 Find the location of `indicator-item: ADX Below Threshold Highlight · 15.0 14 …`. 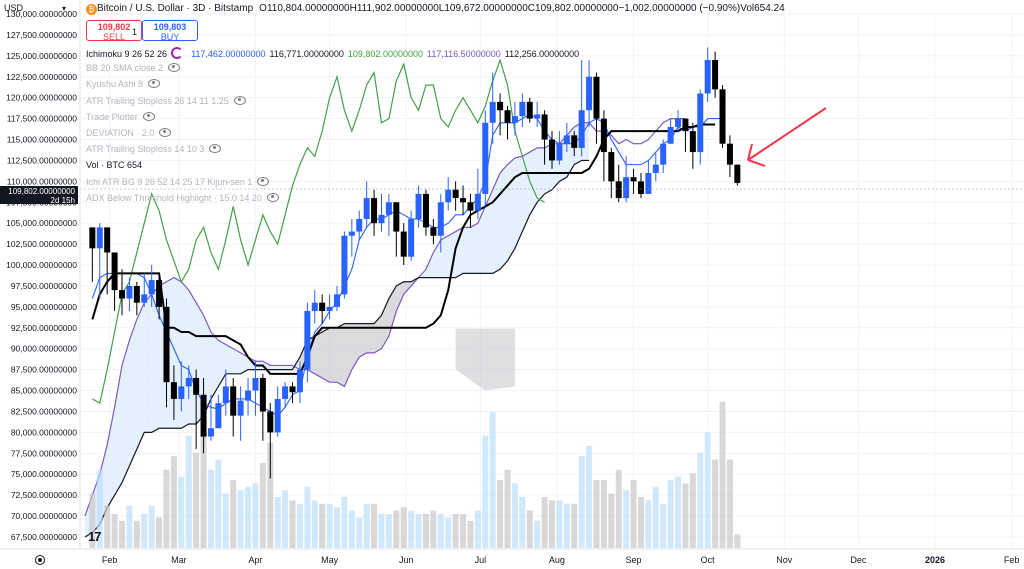

indicator-item: ADX Below Threshold Highlight · 15.0 14 … is located at coordinates (182, 197).